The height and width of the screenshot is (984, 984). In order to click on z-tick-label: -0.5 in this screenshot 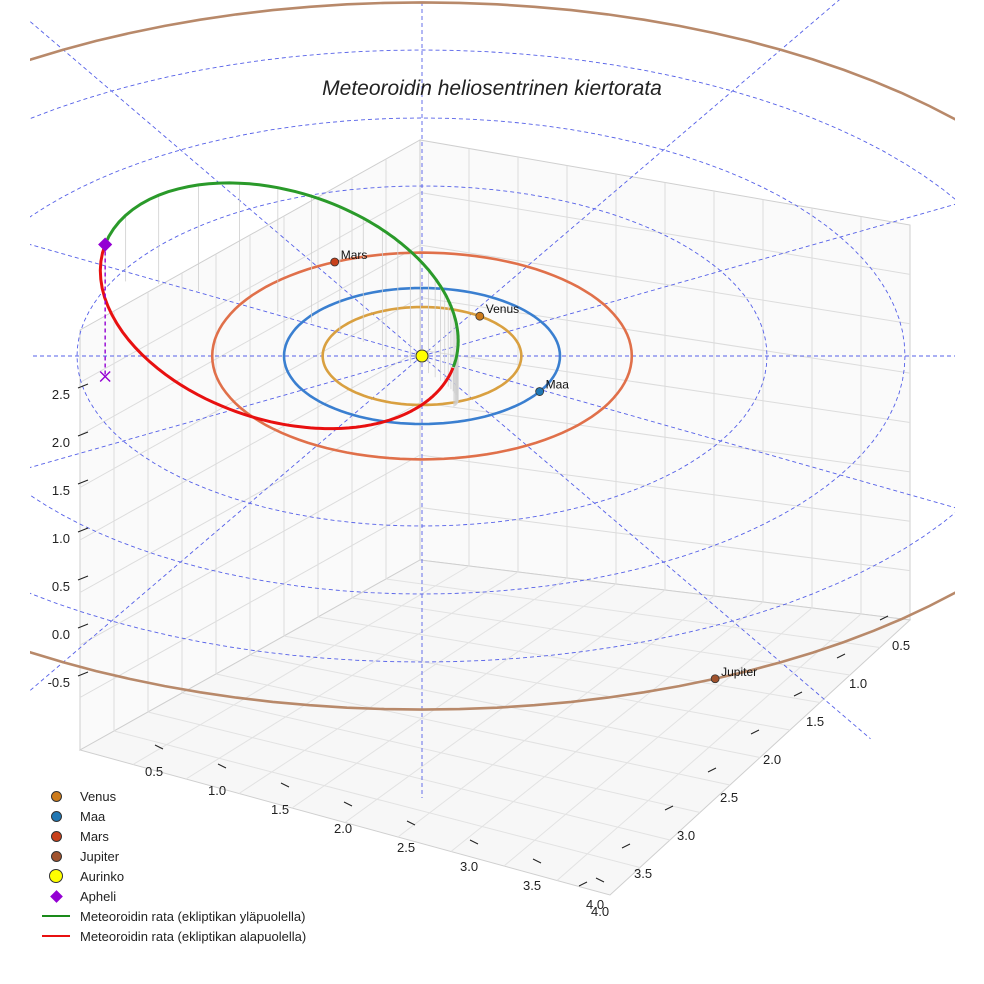, I will do `click(59, 682)`.